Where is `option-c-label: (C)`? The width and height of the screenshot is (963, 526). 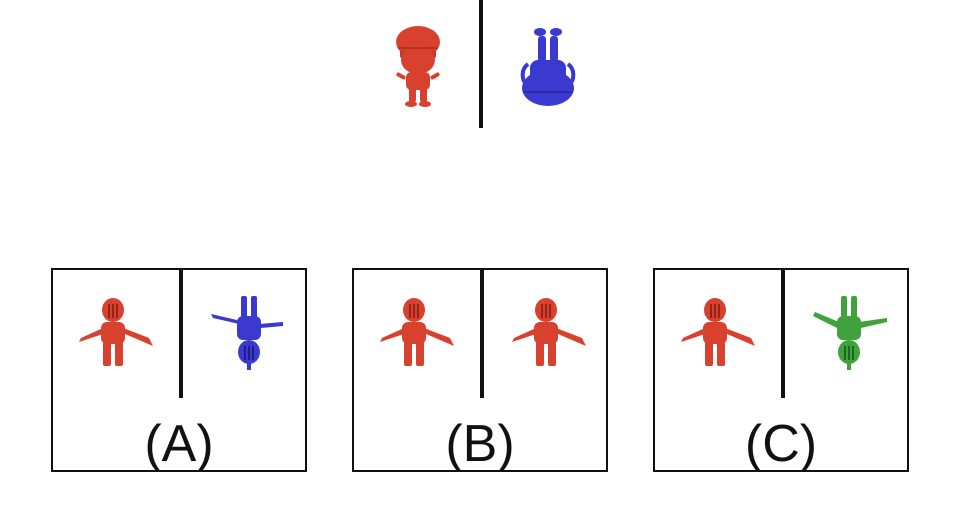 option-c-label: (C) is located at coordinates (781, 444).